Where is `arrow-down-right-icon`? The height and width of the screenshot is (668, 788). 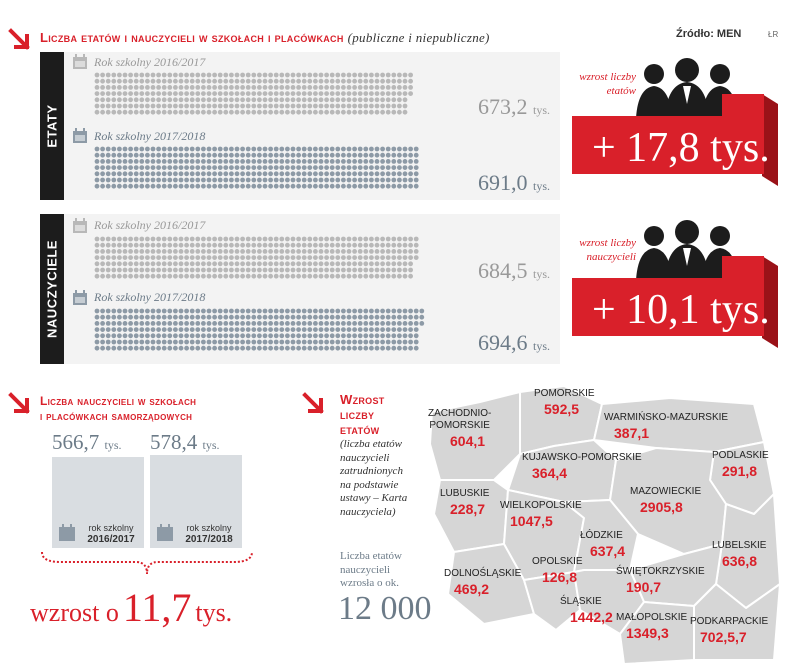
arrow-down-right-icon is located at coordinates (19, 39).